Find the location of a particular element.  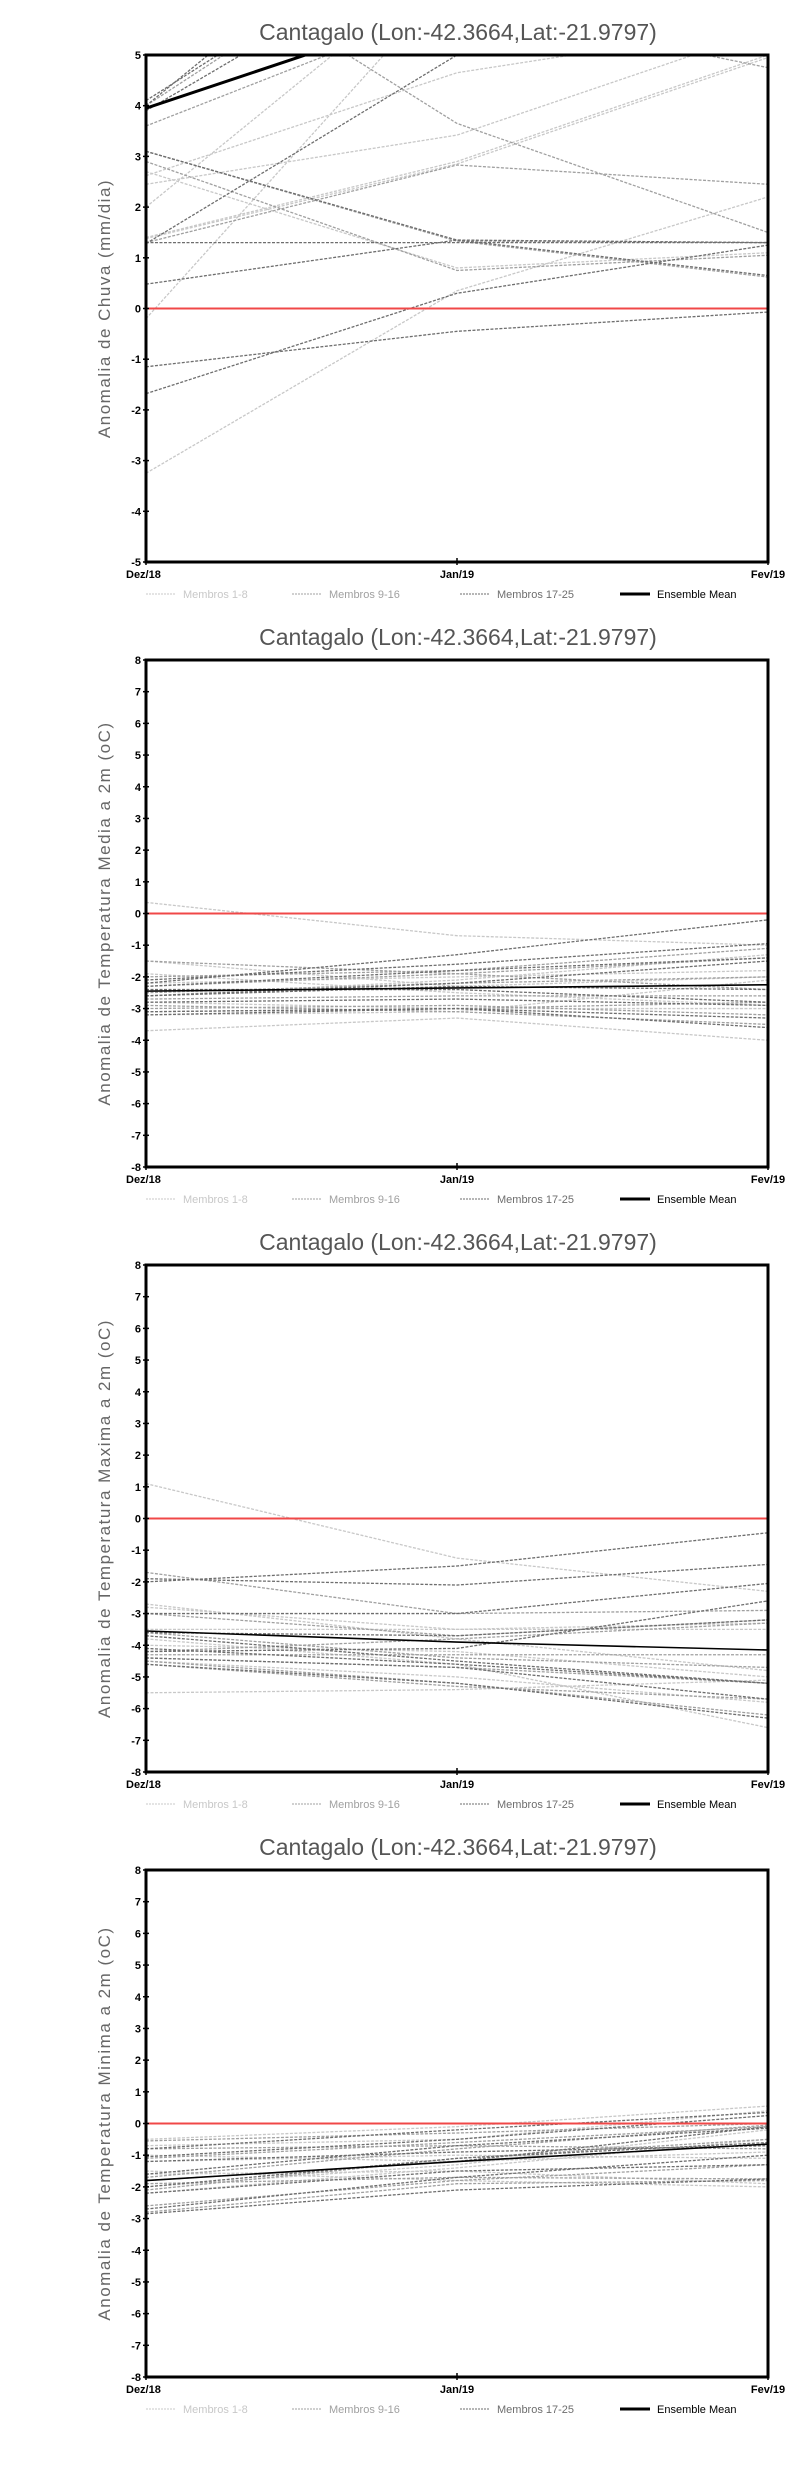

y-axis-label: Anomalia de Temperatura Media a 2m (oC) is located at coordinates (104, 913).